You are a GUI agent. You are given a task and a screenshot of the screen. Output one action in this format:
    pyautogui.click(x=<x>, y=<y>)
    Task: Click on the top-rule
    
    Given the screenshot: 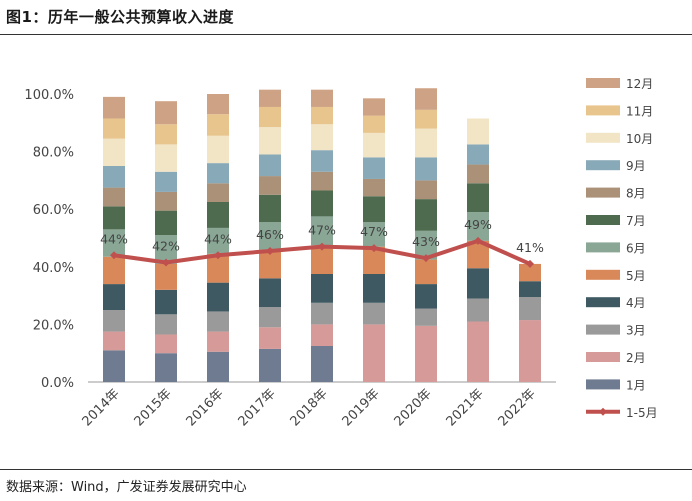 What is the action you would take?
    pyautogui.click(x=346, y=34)
    